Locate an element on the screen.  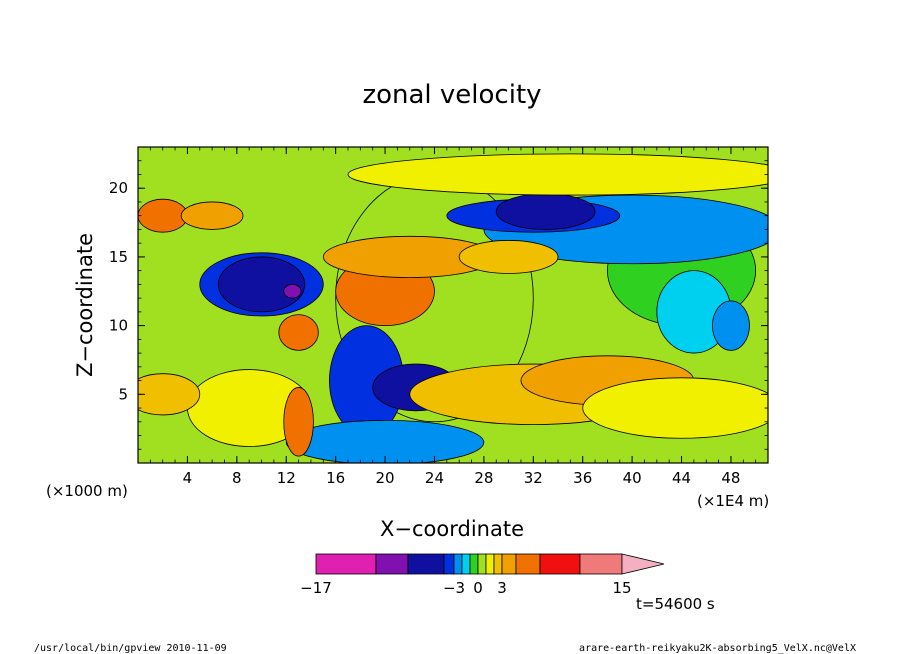
x-tick-label: 24 is located at coordinates (434, 478).